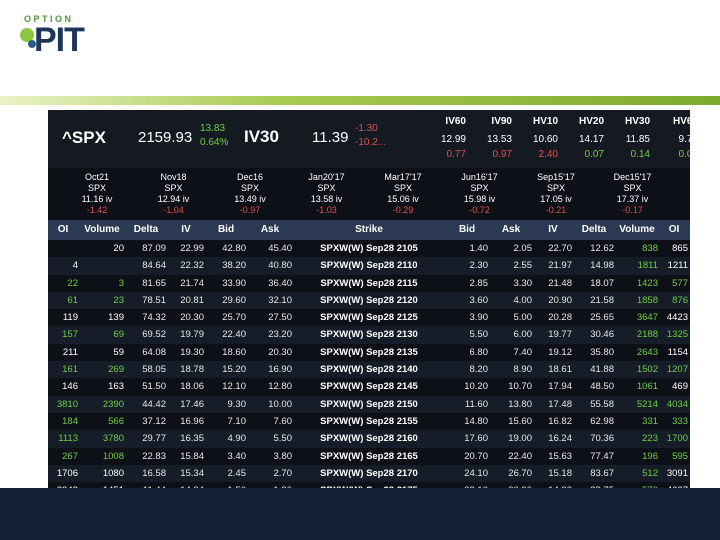  I want to click on table-cell: 15.60, so click(520, 421).